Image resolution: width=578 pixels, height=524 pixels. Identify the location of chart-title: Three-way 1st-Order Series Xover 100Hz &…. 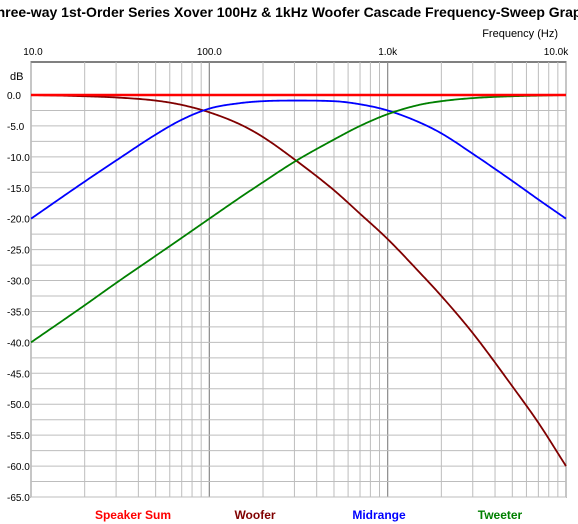
(289, 12).